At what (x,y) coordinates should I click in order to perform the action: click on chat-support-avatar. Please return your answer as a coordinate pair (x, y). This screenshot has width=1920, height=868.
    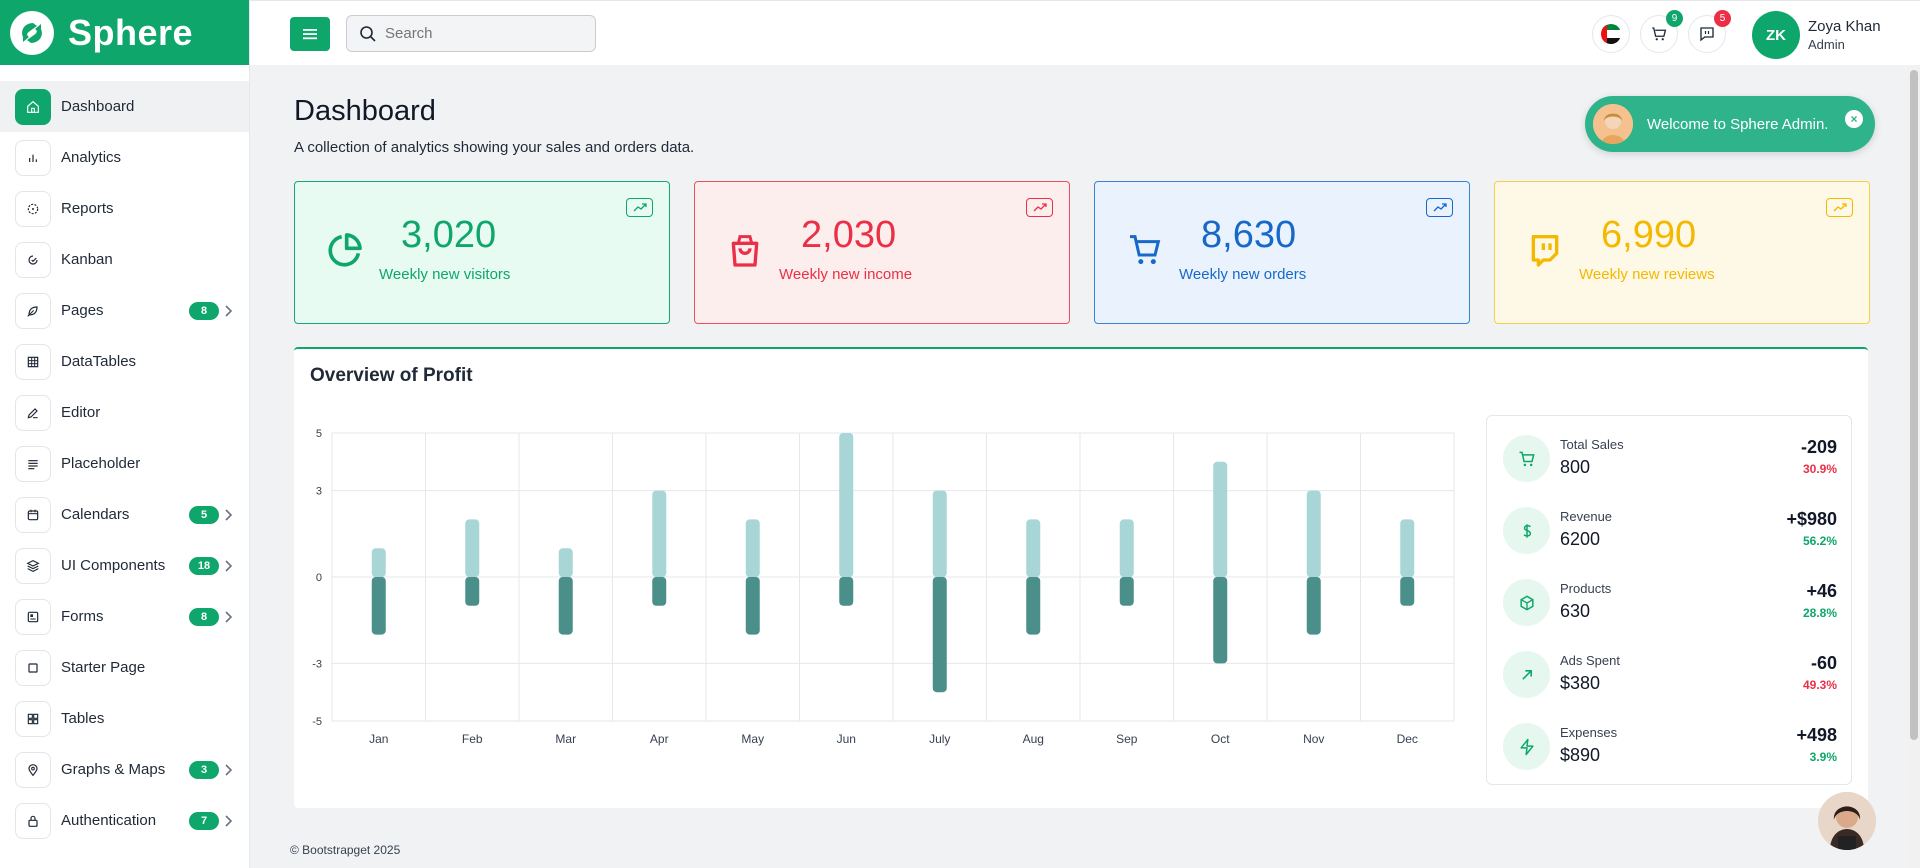
    Looking at the image, I should click on (1847, 821).